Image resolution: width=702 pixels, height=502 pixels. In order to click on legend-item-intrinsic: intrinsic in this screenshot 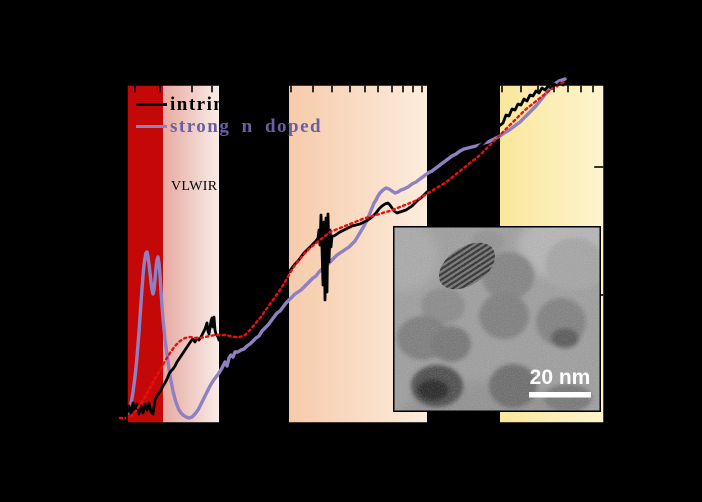, I will do `click(229, 104)`.